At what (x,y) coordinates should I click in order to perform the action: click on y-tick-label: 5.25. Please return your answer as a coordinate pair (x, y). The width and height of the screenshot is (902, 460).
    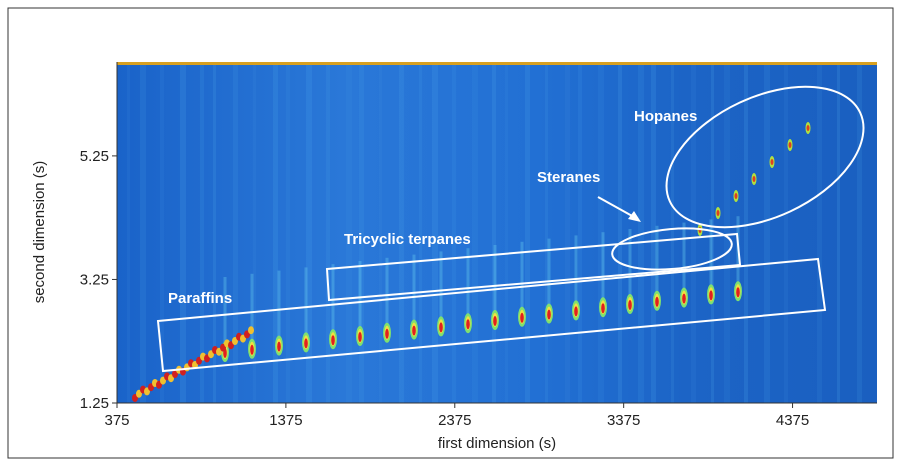
    Looking at the image, I should click on (94, 156).